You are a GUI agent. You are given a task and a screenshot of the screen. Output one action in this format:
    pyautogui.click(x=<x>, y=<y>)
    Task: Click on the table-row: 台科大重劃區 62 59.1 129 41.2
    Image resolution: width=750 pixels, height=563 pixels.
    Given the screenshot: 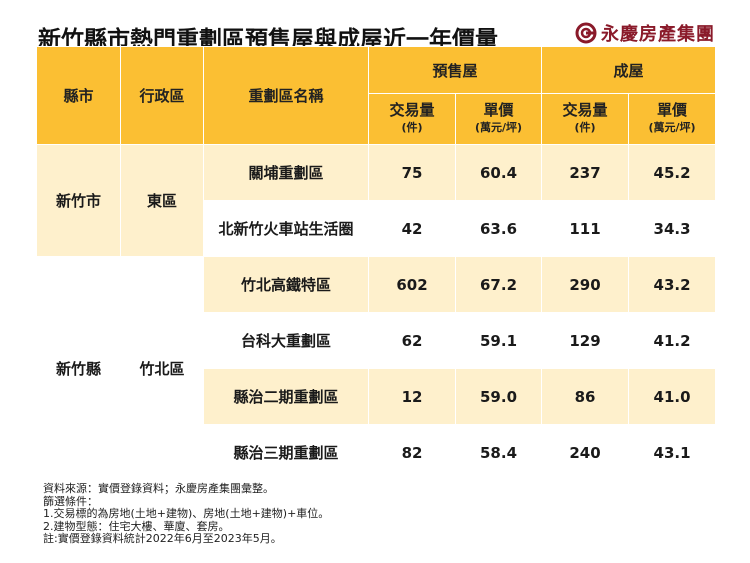 What is the action you would take?
    pyautogui.click(x=377, y=340)
    